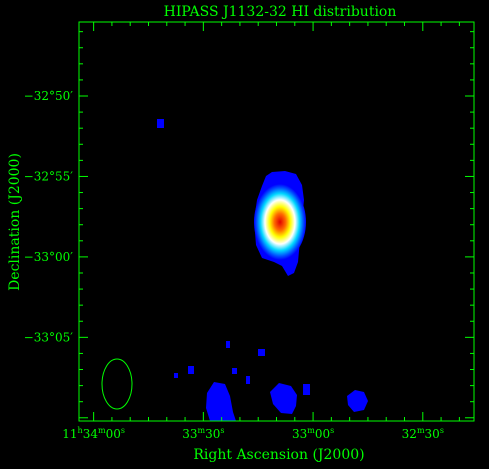 This screenshot has width=489, height=469. Describe the element at coordinates (15, 222) in the screenshot. I see `y-axis-label: Declination (J2000)` at that location.